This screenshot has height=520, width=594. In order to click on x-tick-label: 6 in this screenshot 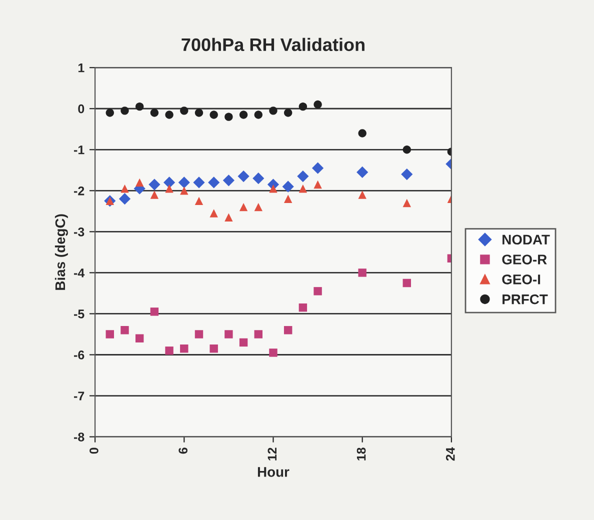, I will do `click(183, 451)`.